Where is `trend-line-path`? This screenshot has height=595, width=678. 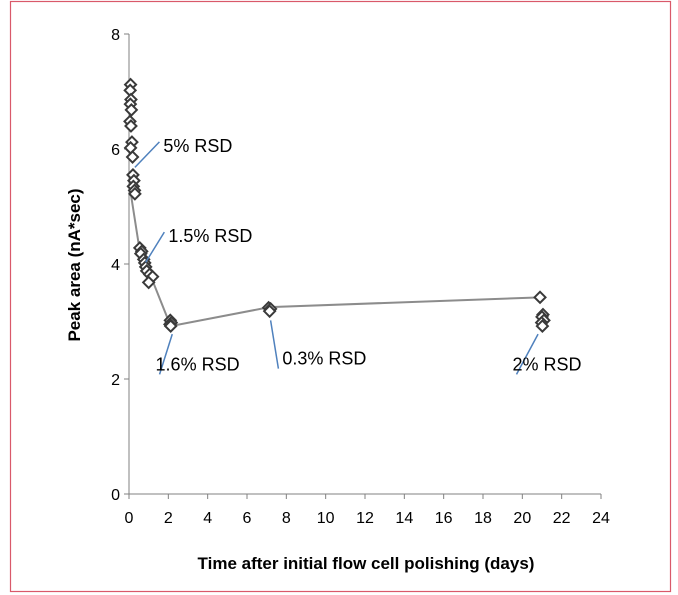
trend-line-path is located at coordinates (335, 259).